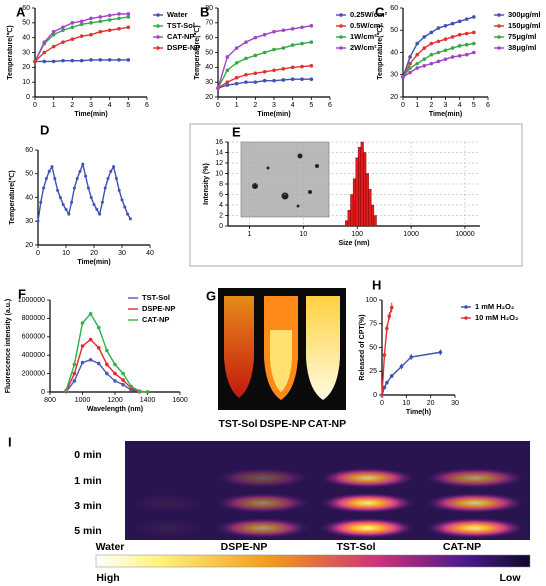 The width and height of the screenshot is (546, 586). Describe the element at coordinates (524, 14) in the screenshot. I see `legend-label: 300μg/ml` at that location.